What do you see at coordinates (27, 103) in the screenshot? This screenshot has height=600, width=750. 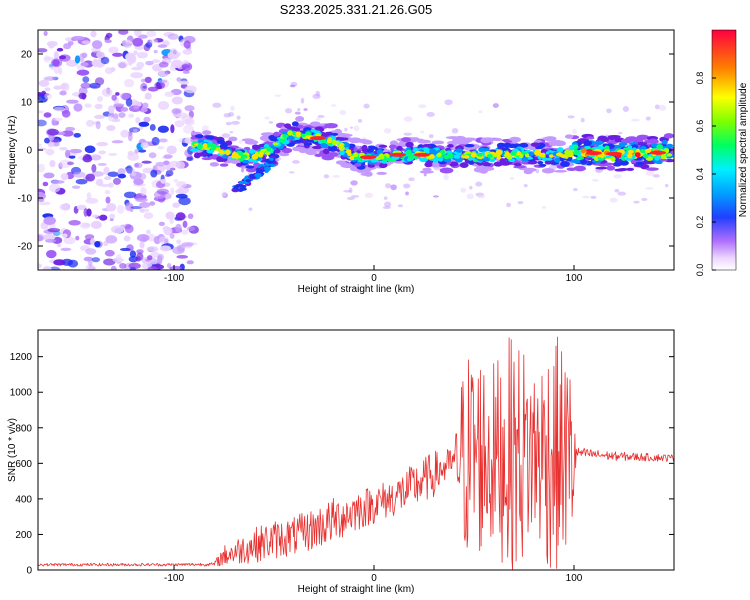 I see `top-y-tick-label: 10` at bounding box center [27, 103].